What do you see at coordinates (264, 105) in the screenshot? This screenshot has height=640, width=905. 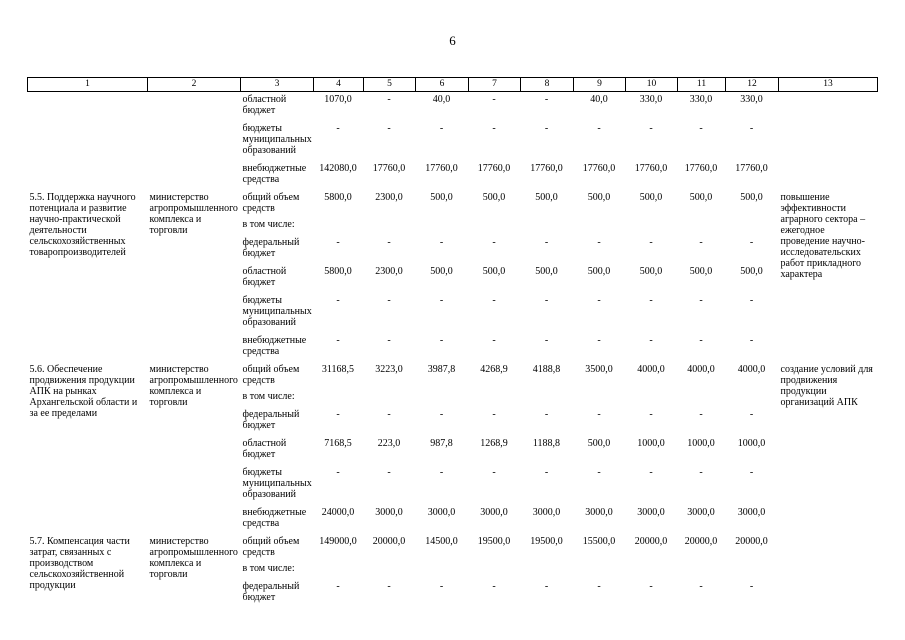 I see `funding-source-label: областной бюджет` at bounding box center [264, 105].